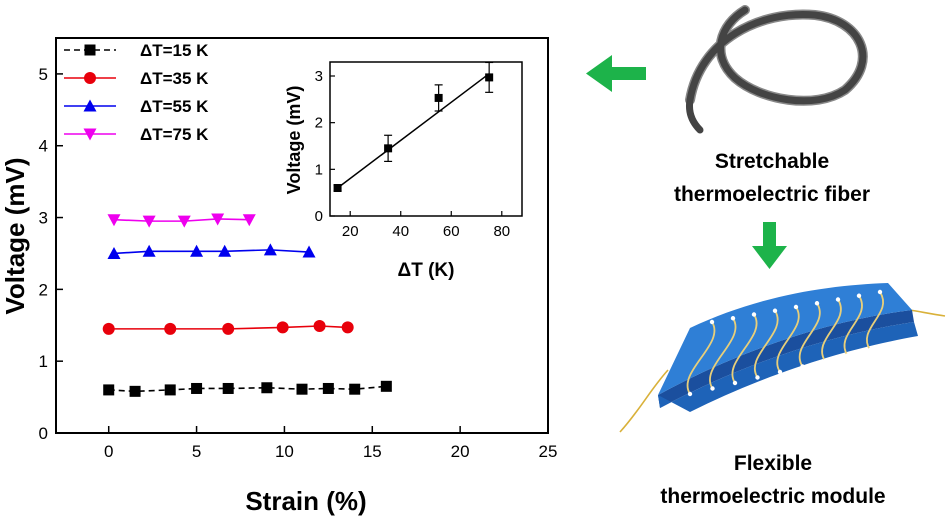  What do you see at coordinates (644, 401) in the screenshot?
I see `module-lead-wire-left` at bounding box center [644, 401].